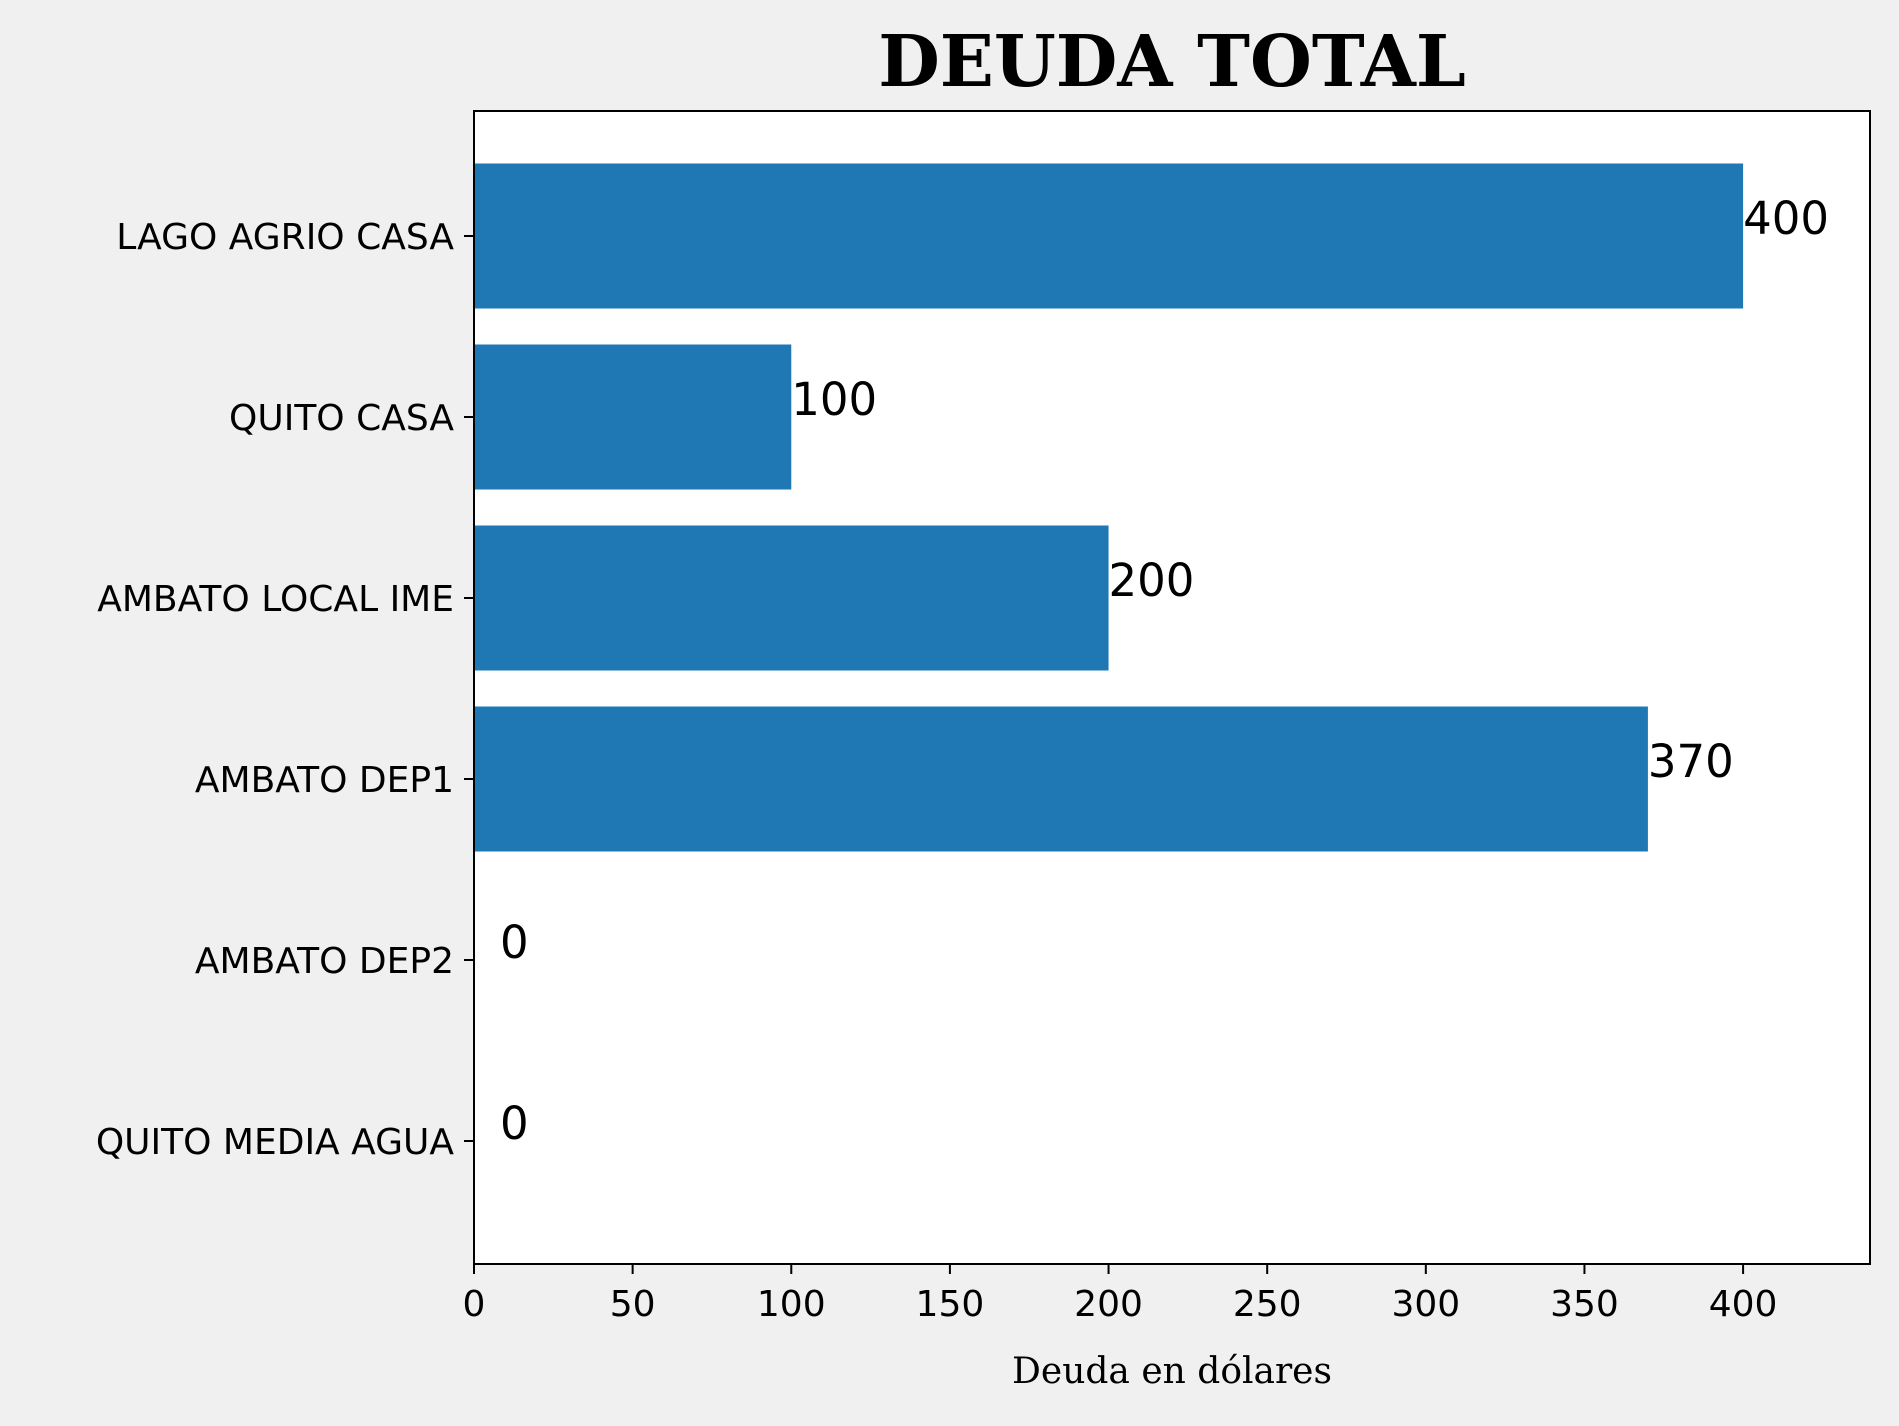  What do you see at coordinates (1584, 1304) in the screenshot?
I see `x-tick-label: 350` at bounding box center [1584, 1304].